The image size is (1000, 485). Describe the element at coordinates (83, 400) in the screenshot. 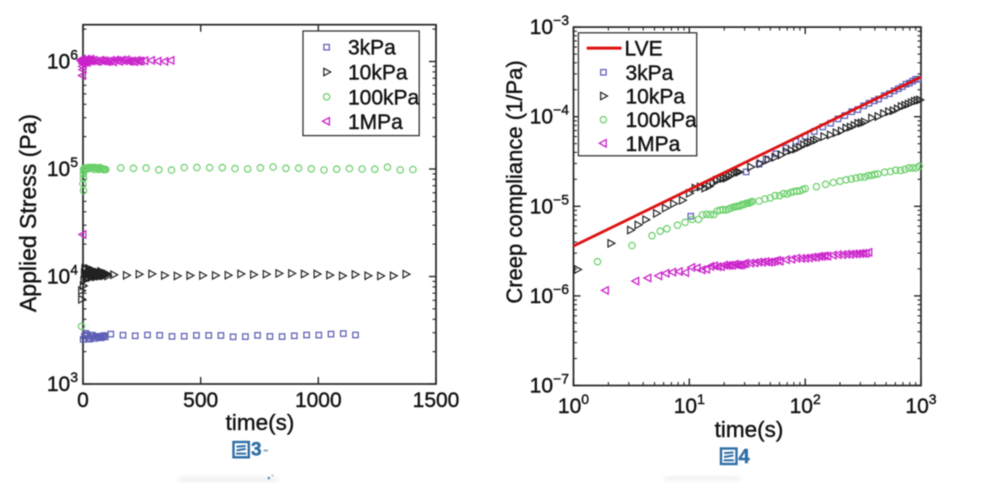

I see `svg-text: 0` at that location.